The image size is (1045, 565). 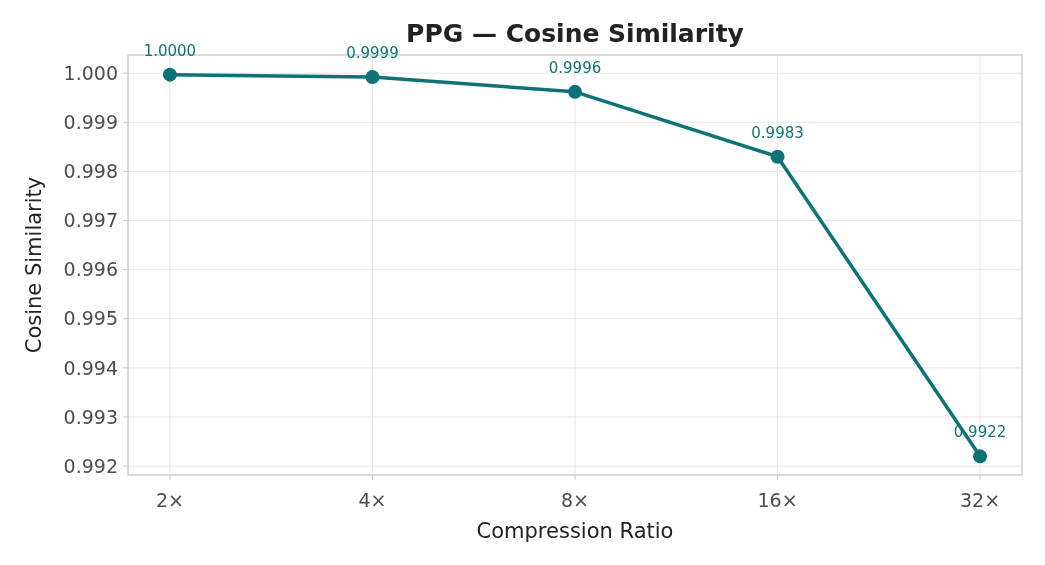 What do you see at coordinates (575, 500) in the screenshot?
I see `x-tick-label: 8×` at bounding box center [575, 500].